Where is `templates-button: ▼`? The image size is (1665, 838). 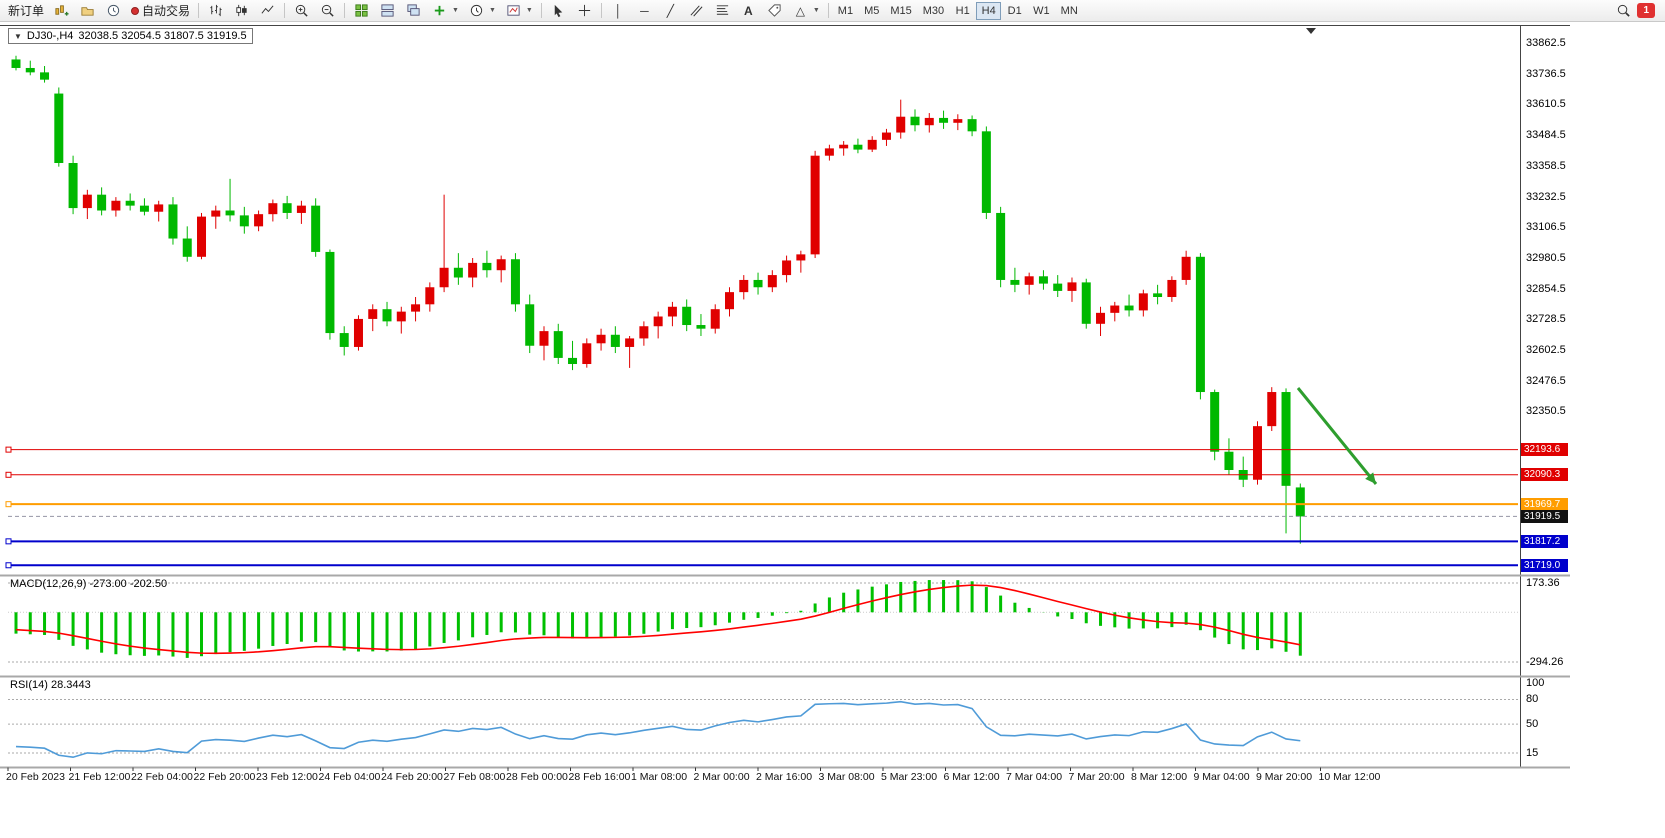 templates-button: ▼ is located at coordinates (519, 10).